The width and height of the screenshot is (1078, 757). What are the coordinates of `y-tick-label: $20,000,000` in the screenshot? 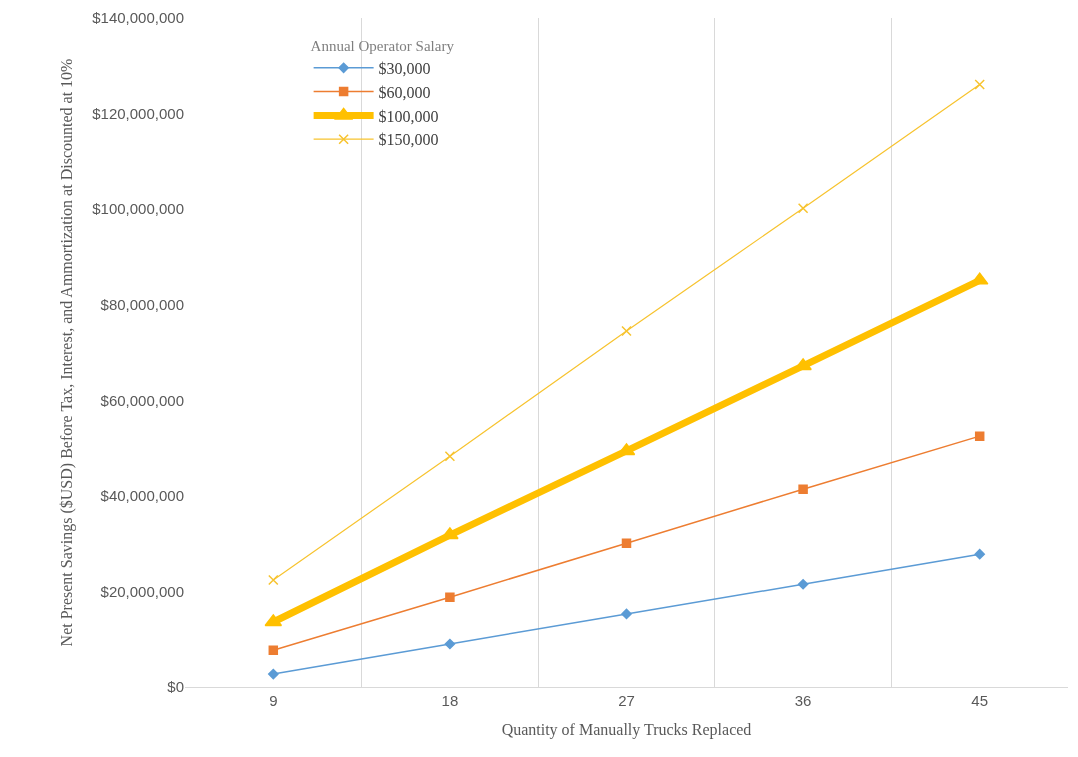 It's located at (142, 591).